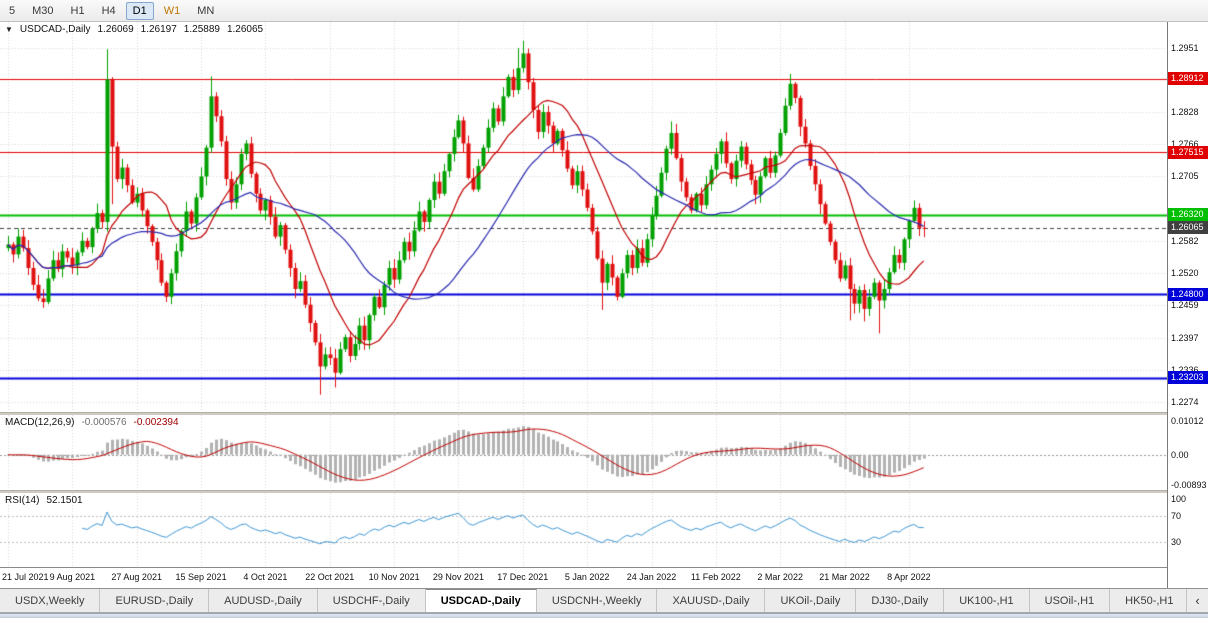  I want to click on price-tick-label: 1.2397, so click(1185, 337).